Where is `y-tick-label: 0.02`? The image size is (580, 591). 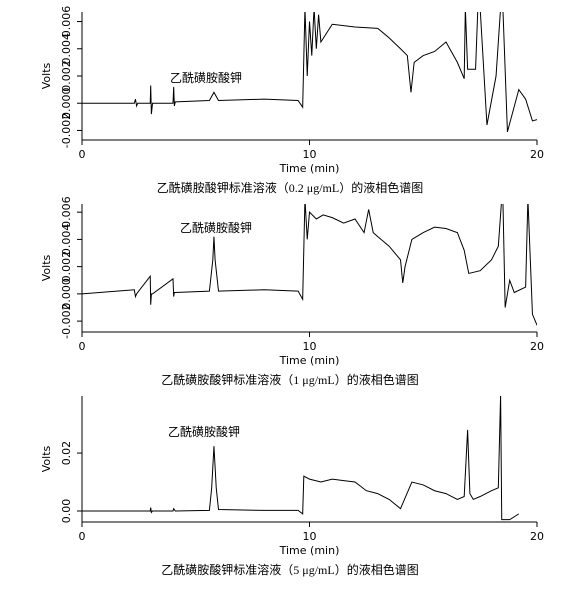
y-tick-label: 0.02 is located at coordinates (66, 453).